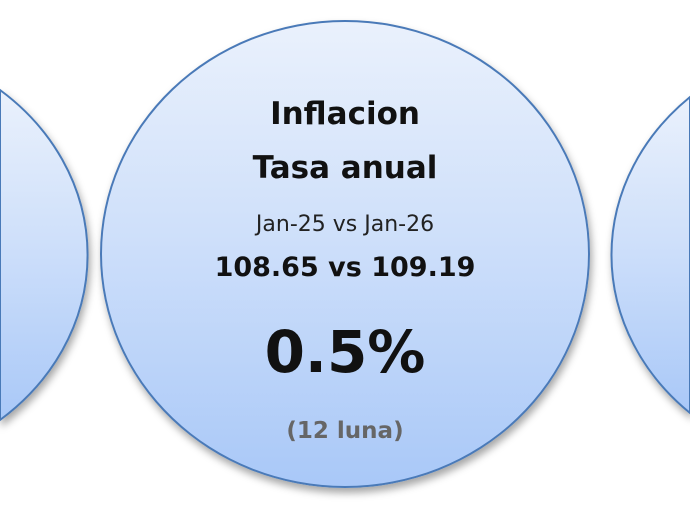 This screenshot has height=512, width=690. Describe the element at coordinates (345, 168) in the screenshot. I see `title-line2: Tasa anual` at that location.